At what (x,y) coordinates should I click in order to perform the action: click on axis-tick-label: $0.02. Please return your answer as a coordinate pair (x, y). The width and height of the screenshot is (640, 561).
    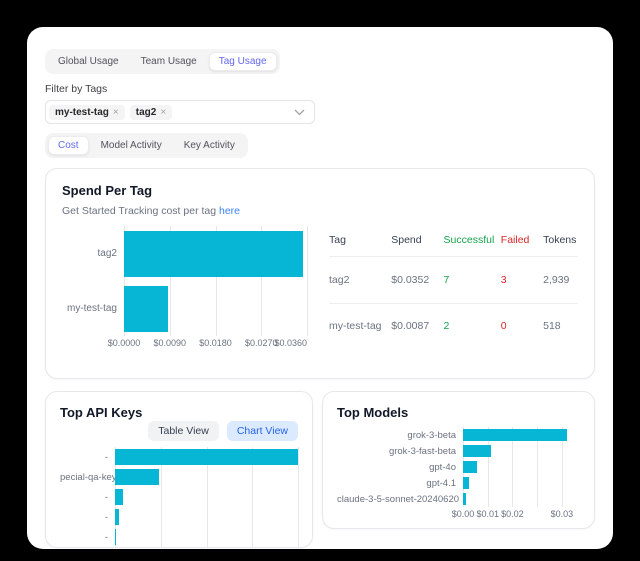
    Looking at the image, I should click on (512, 514).